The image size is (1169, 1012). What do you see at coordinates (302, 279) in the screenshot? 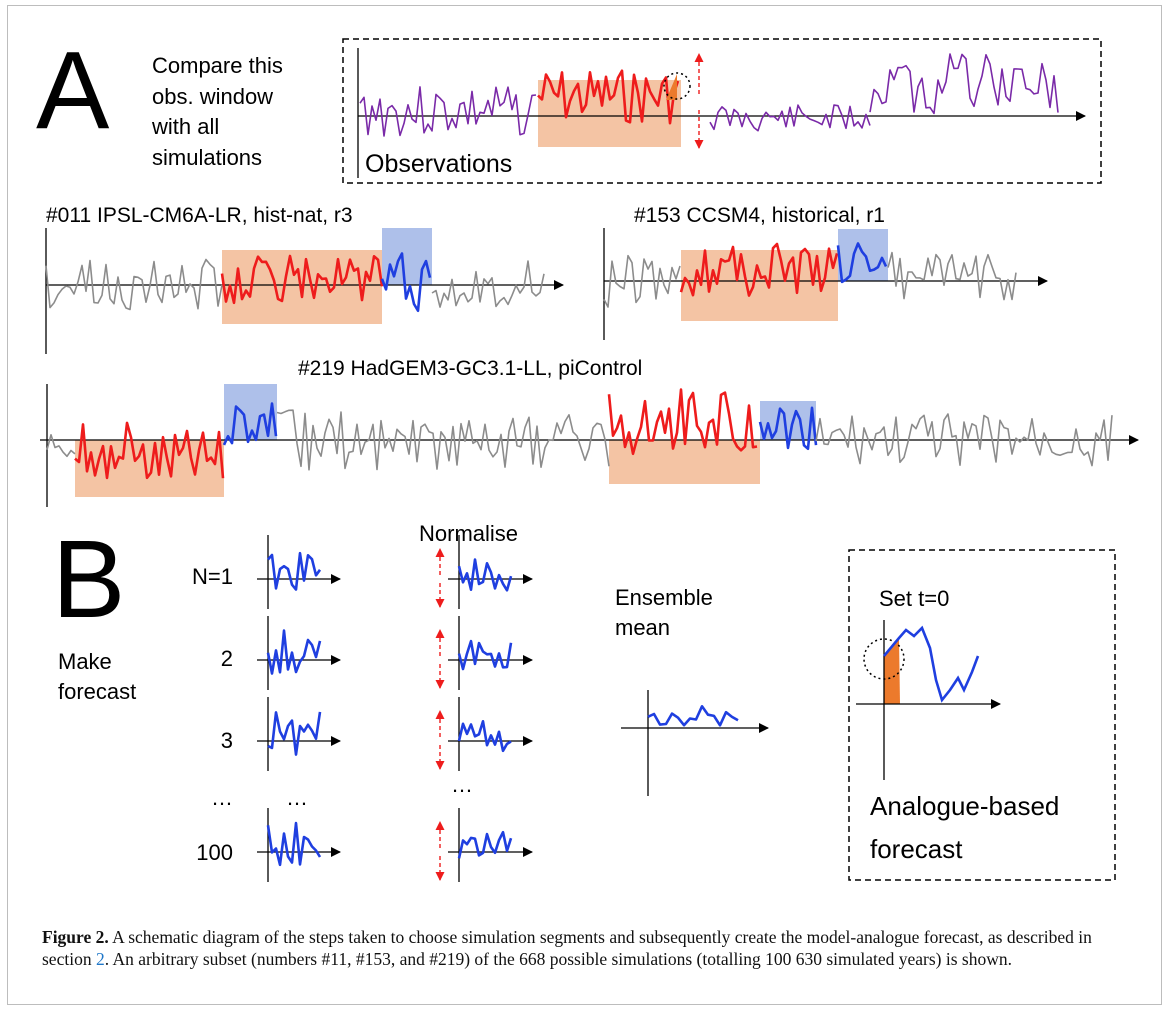
I see `sim011-window-series` at bounding box center [302, 279].